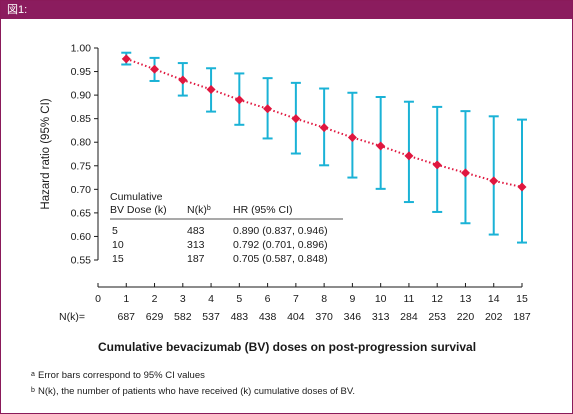 This screenshot has width=573, height=414. I want to click on x-tick-label: 2, so click(155, 299).